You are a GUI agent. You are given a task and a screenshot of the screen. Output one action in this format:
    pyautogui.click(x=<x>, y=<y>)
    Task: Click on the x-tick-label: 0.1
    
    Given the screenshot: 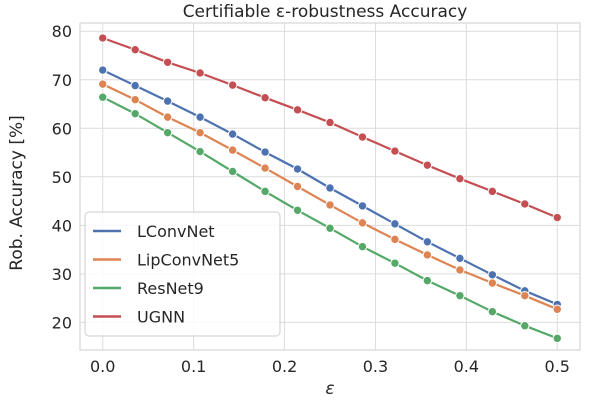 What is the action you would take?
    pyautogui.click(x=193, y=366)
    